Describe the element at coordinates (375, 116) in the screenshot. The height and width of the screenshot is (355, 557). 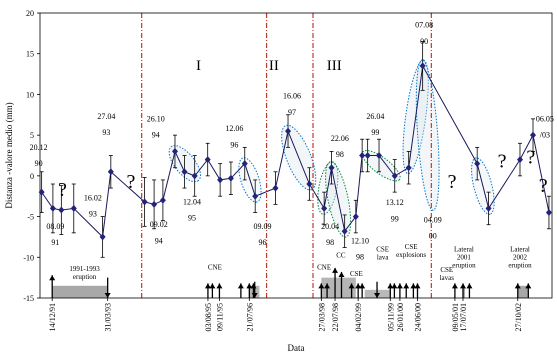
I see `date-annotation: 26.04` at that location.